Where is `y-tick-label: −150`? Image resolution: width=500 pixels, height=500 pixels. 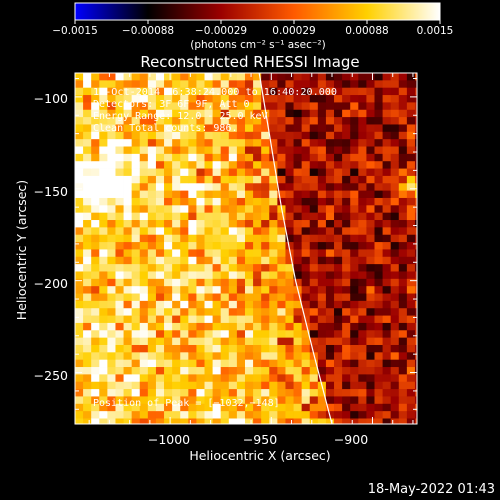 y-tick-label: −150 is located at coordinates (51, 191).